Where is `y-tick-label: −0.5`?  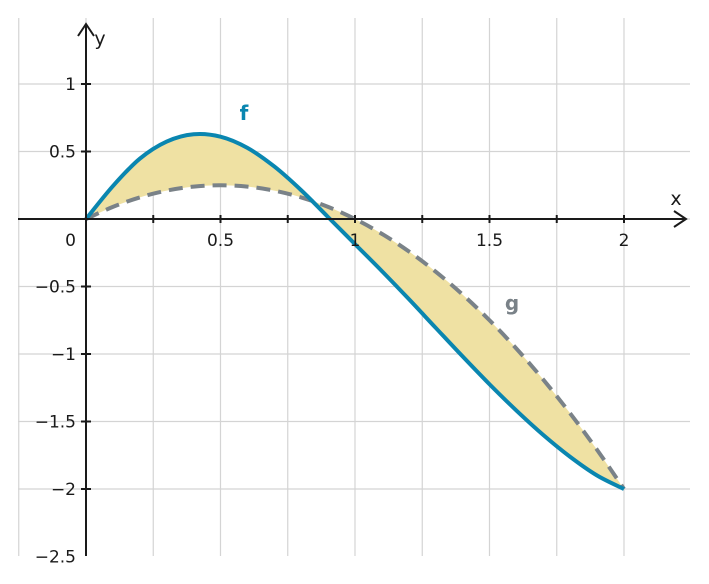
y-tick-label: −0.5 is located at coordinates (55, 288).